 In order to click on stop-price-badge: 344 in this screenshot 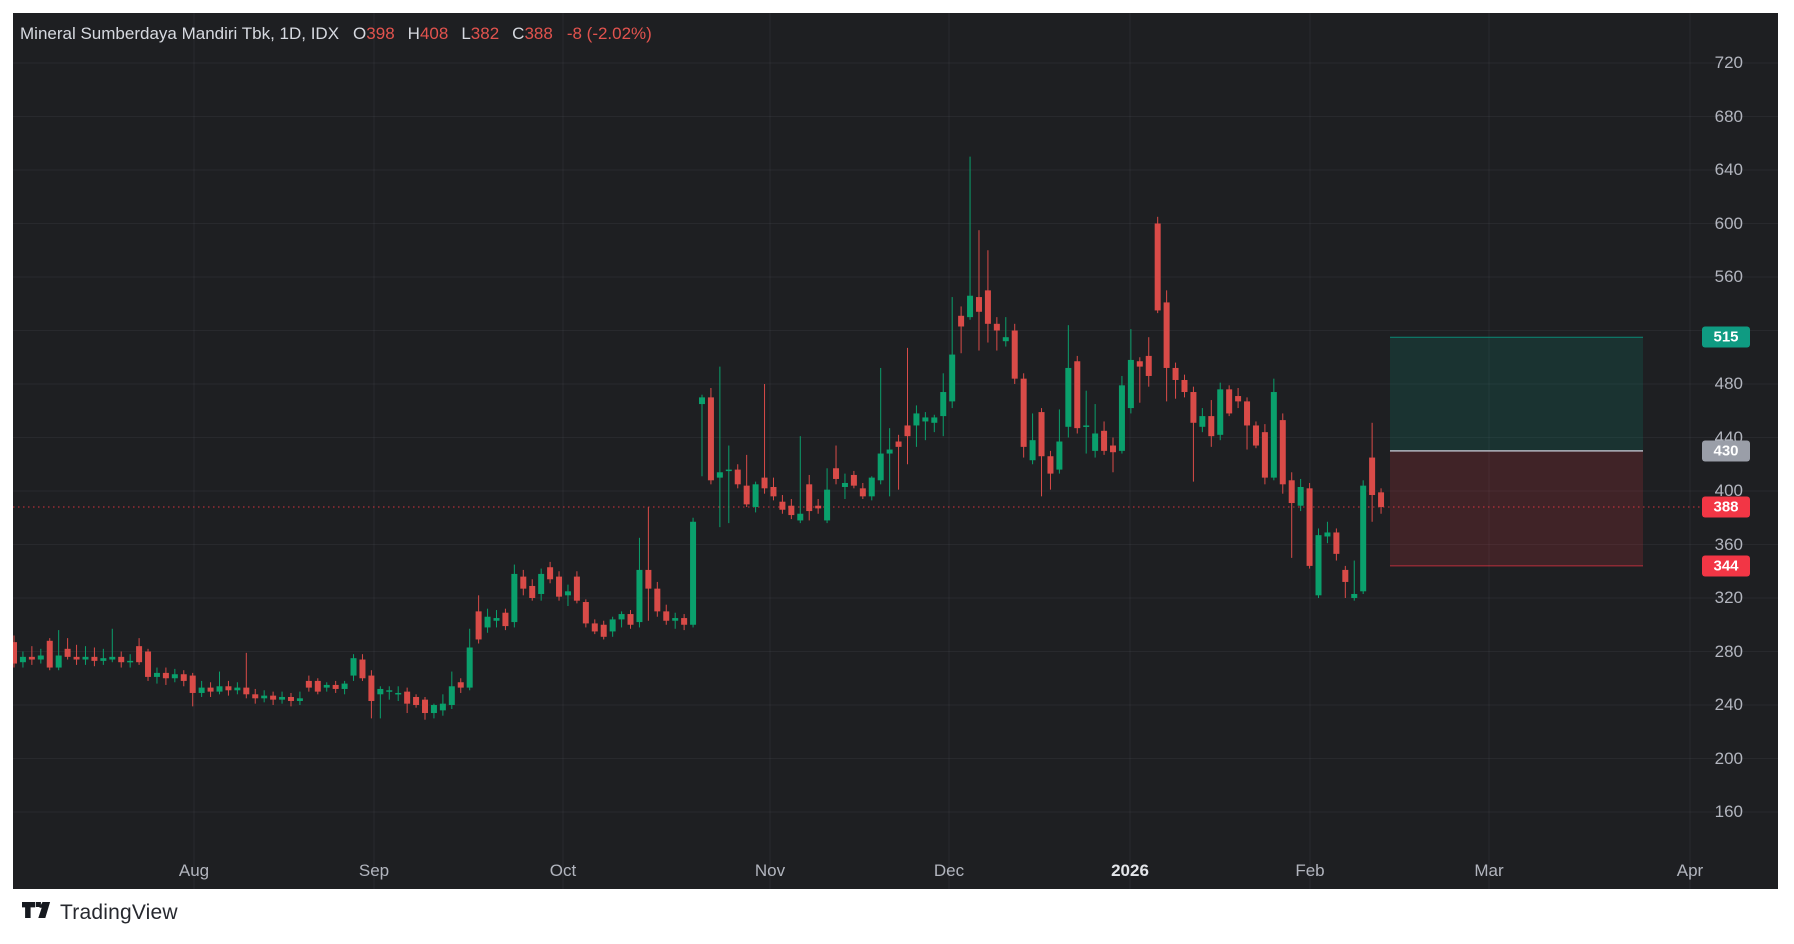, I will do `click(1726, 566)`.